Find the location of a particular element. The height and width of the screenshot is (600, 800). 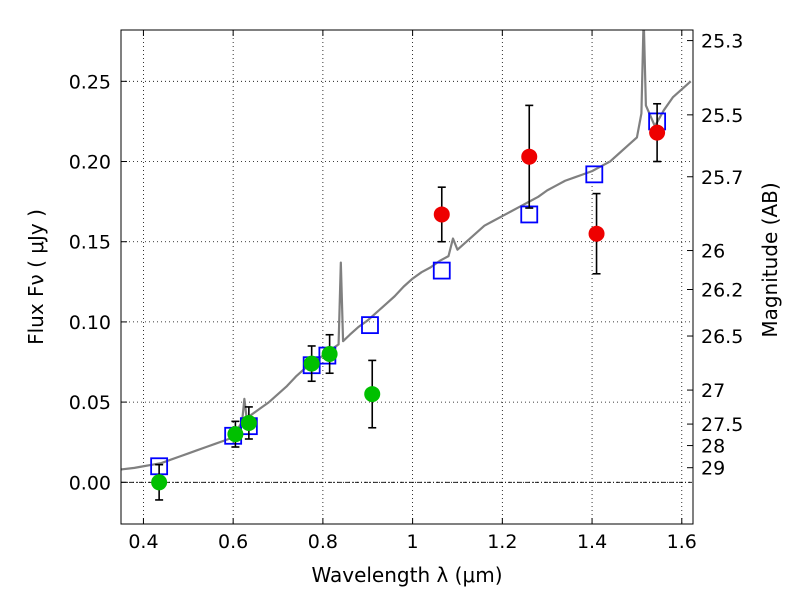

x-tick-label: 0.4 is located at coordinates (143, 542).